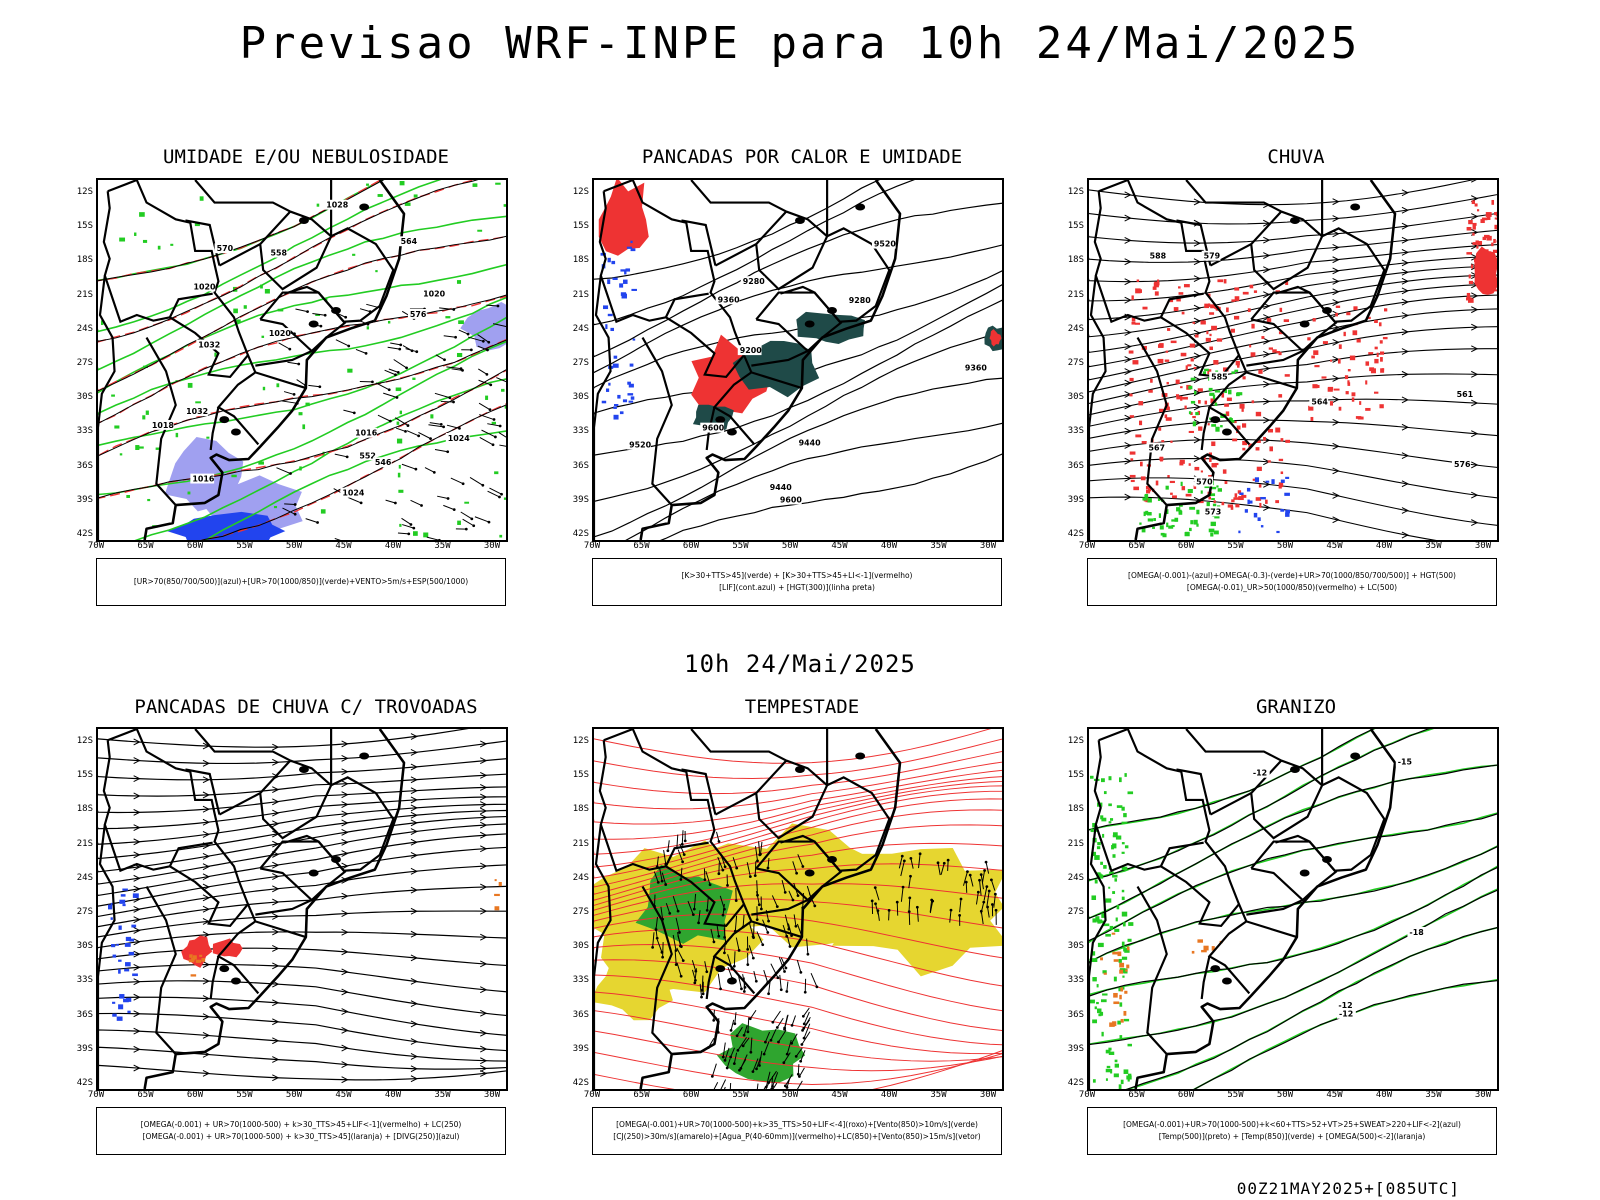 This screenshot has height=1200, width=1600. I want to click on lif-contour-speck, so click(631, 365).